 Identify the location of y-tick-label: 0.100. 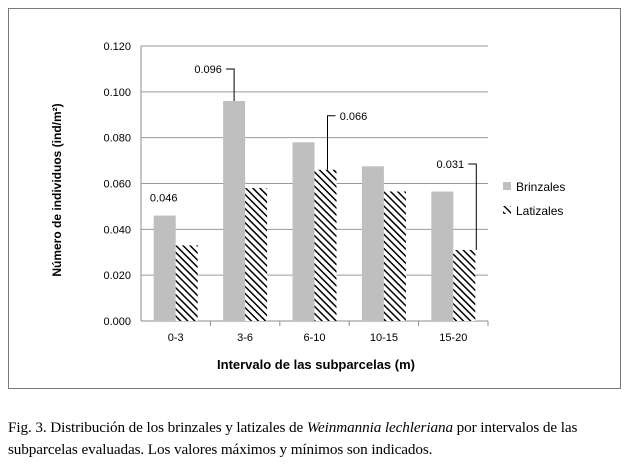
(117, 93).